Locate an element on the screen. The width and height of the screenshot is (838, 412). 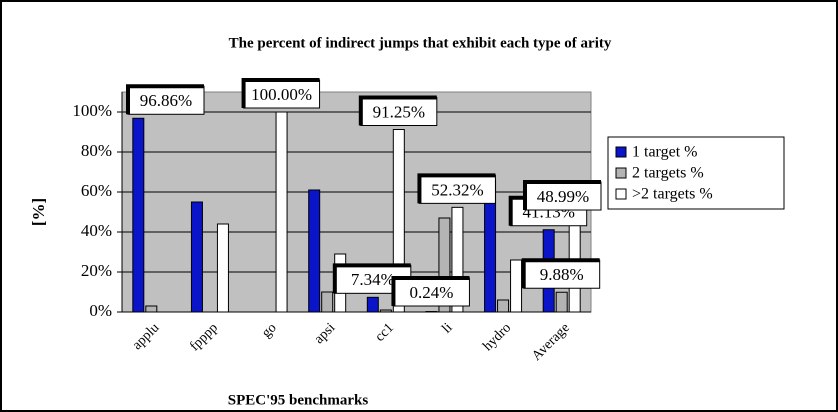
legend-box is located at coordinates (696, 173).